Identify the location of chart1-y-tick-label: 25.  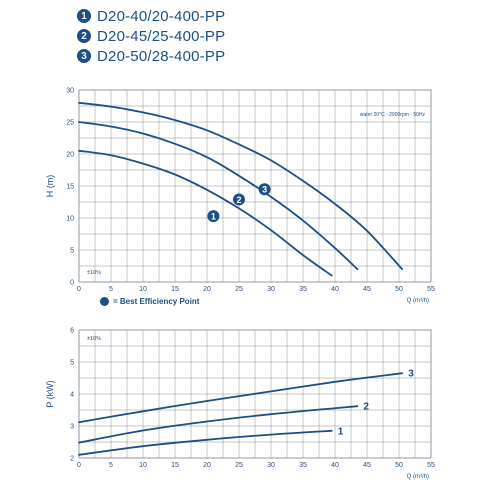
(70, 123).